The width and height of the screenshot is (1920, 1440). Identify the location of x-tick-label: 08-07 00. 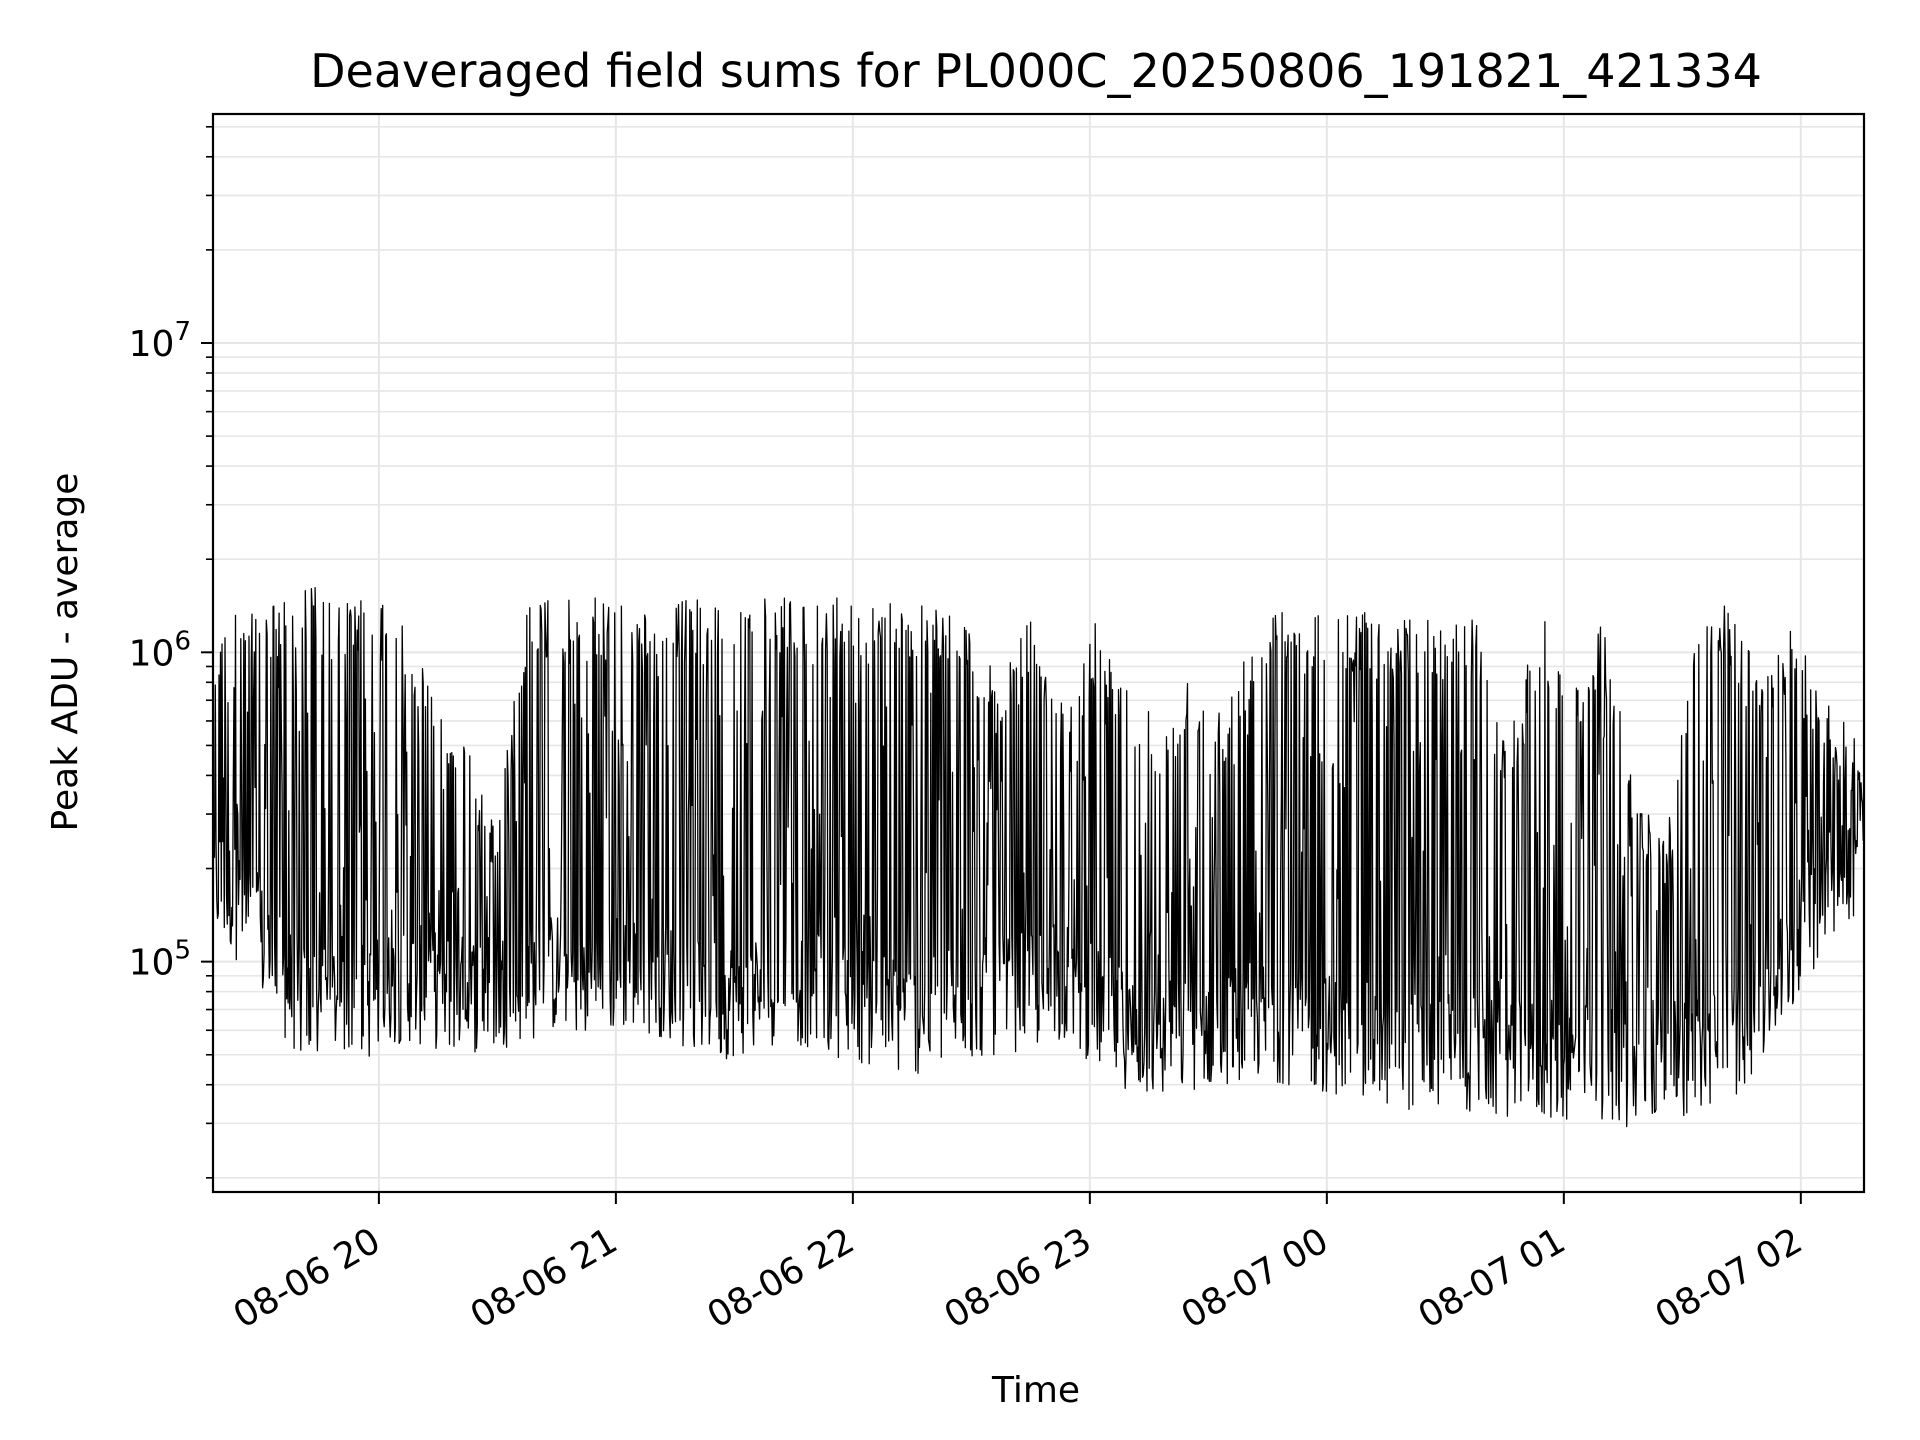
(1255, 1278).